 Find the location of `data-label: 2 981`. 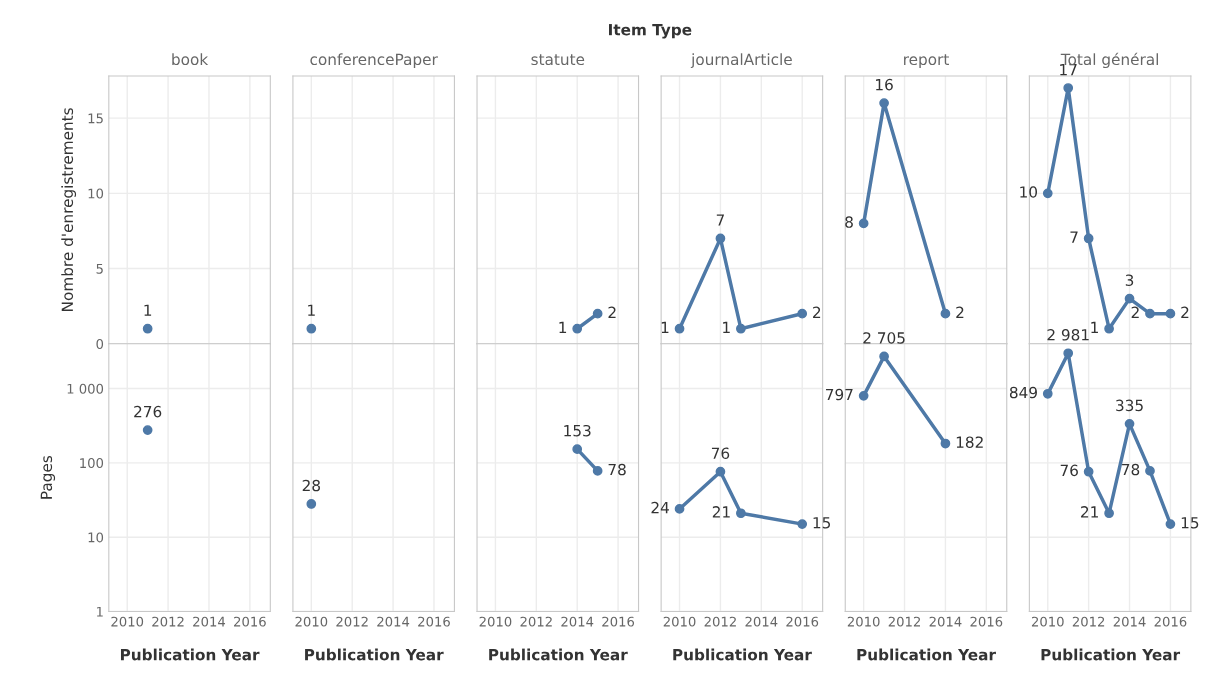

data-label: 2 981 is located at coordinates (1068, 335).